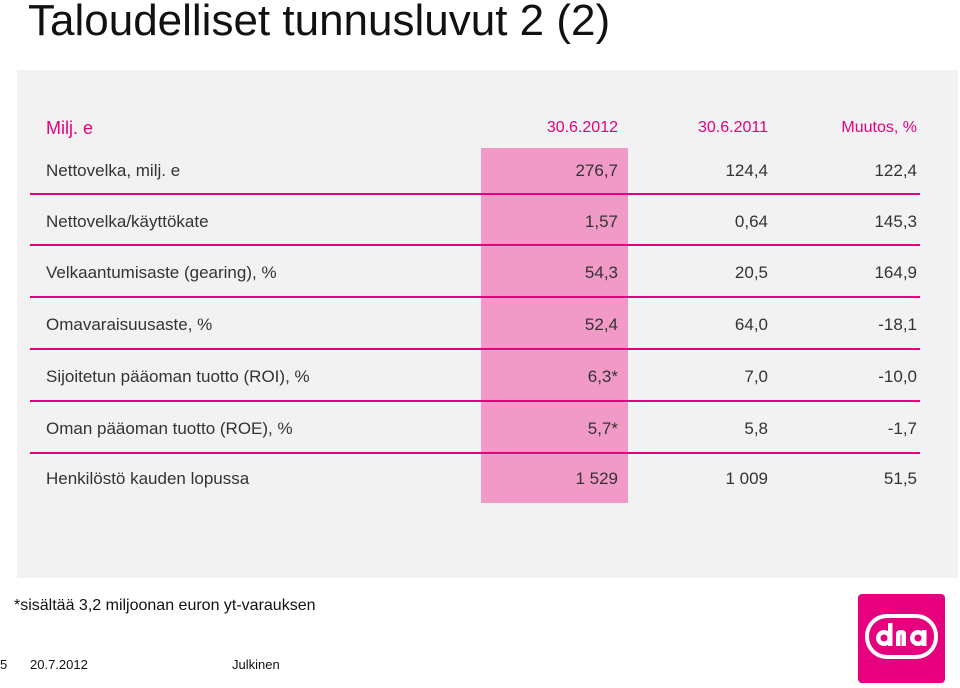  I want to click on row-value-2011: 64,0, so click(751, 324).